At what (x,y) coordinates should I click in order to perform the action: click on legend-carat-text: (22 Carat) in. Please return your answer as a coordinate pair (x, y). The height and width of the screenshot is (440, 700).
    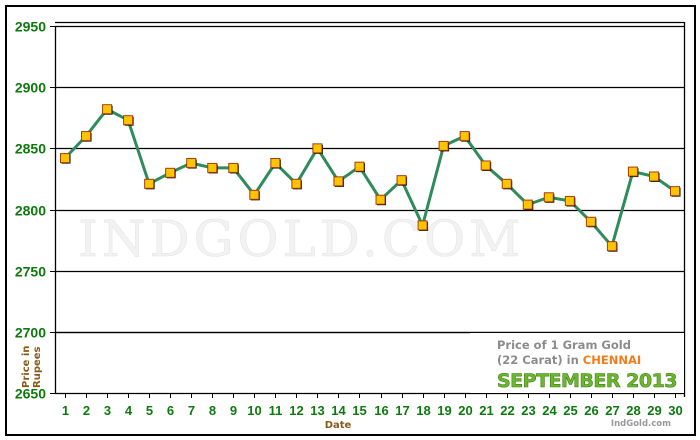
    Looking at the image, I should click on (540, 360).